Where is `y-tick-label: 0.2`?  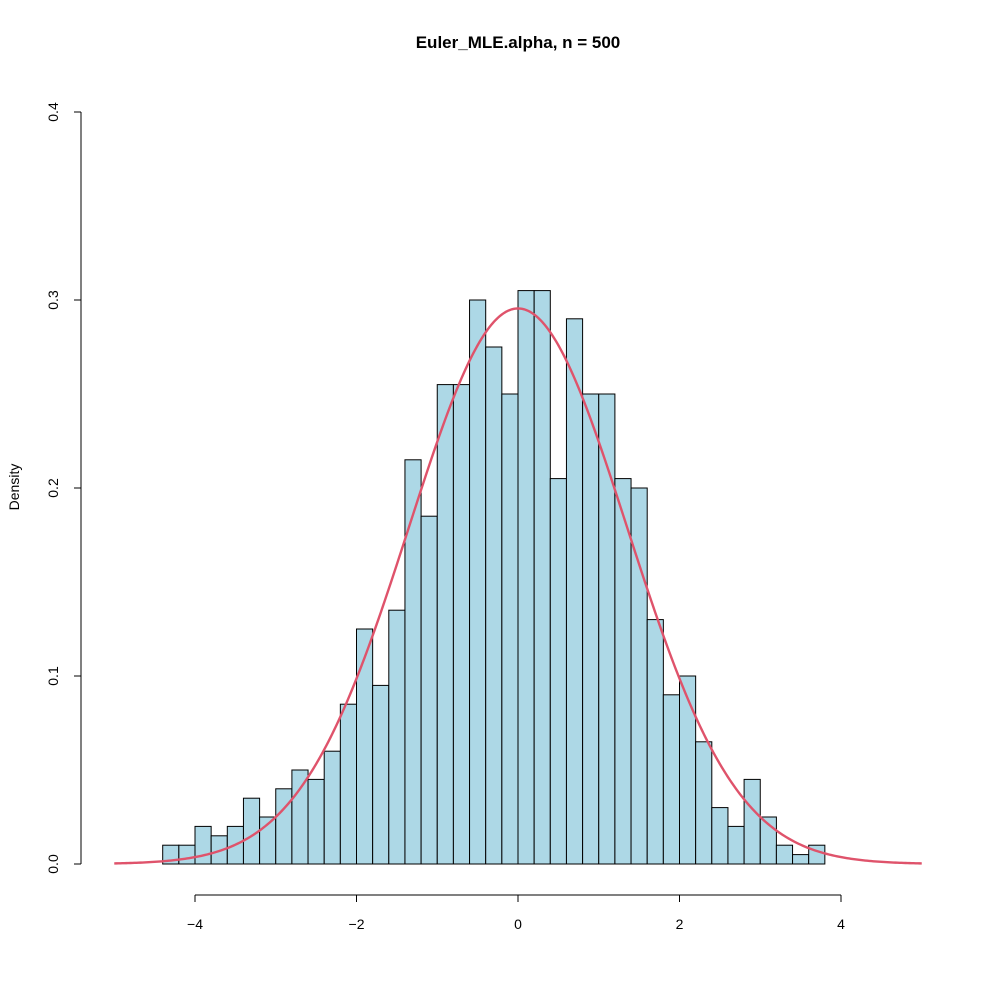 y-tick-label: 0.2 is located at coordinates (53, 488).